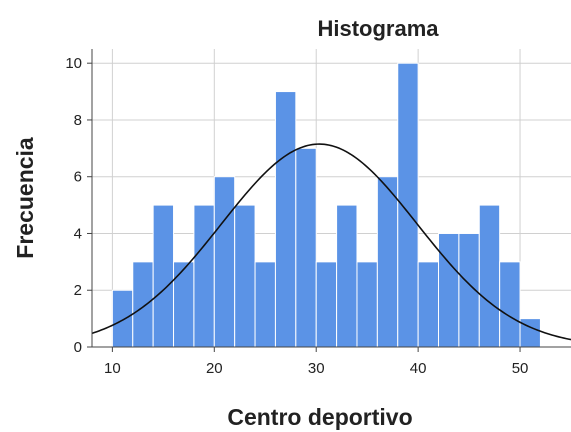 This screenshot has width=571, height=432. Describe the element at coordinates (319, 417) in the screenshot. I see `x-axis-title: Centro deportivo` at that location.